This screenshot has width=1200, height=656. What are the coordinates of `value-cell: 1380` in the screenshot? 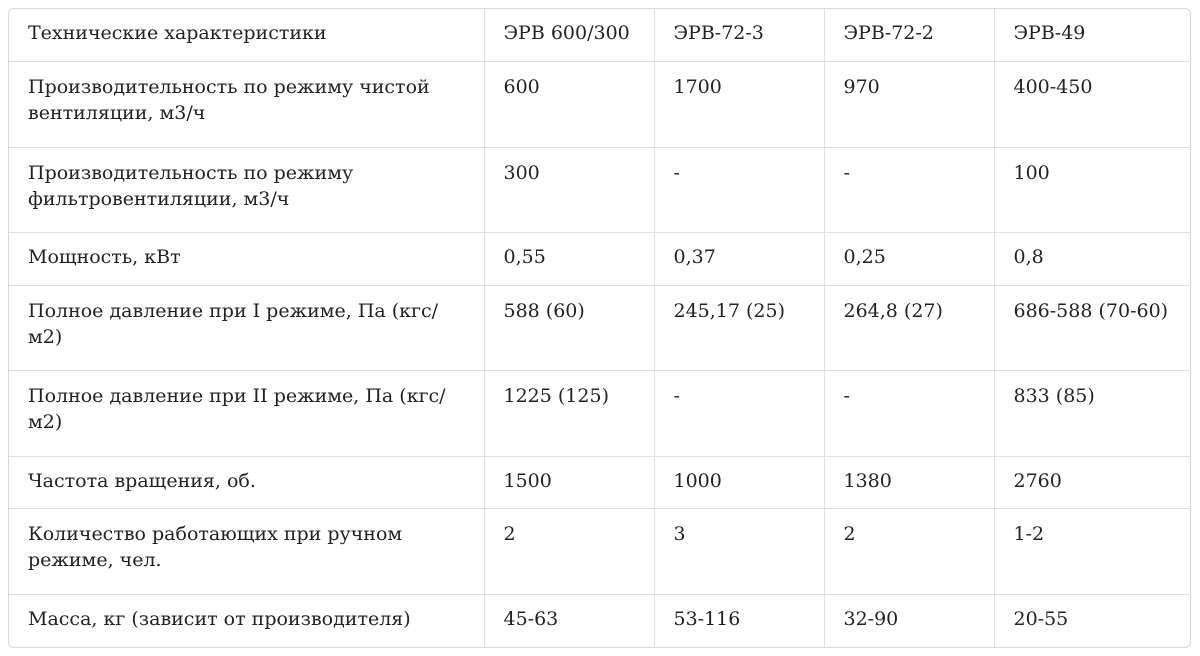 It's located at (909, 483).